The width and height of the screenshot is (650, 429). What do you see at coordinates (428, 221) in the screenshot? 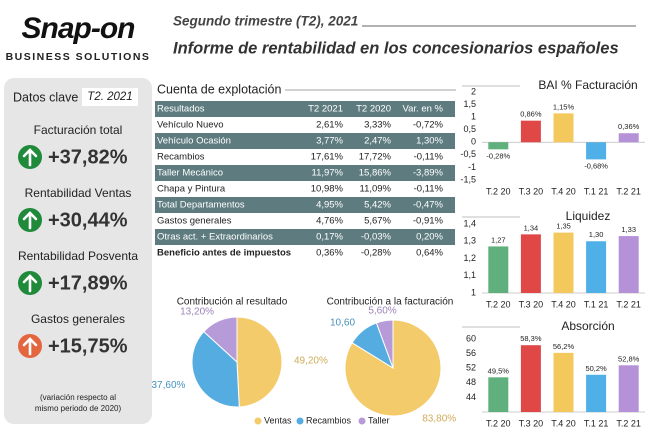
I see `table-cell: -0,91%` at bounding box center [428, 221].